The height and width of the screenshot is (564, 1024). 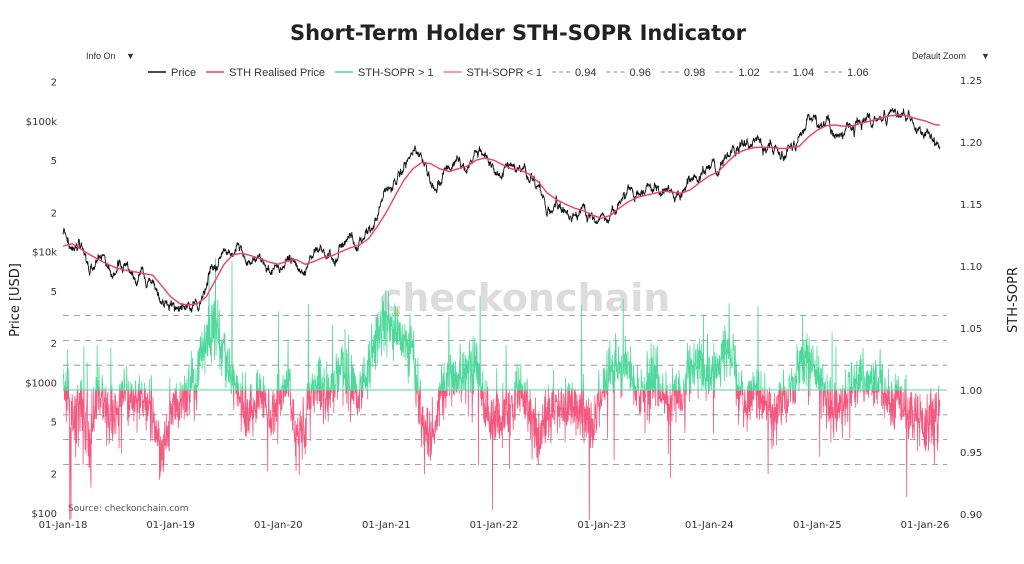 I want to click on right-tick-label: 0.90, so click(x=971, y=515).